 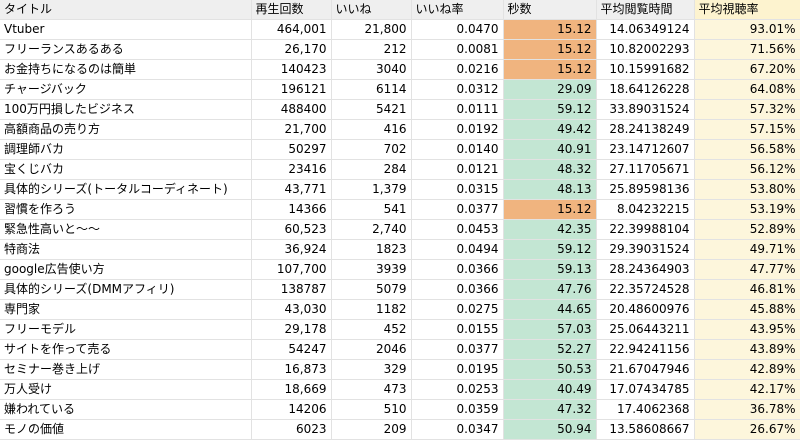 What do you see at coordinates (126, 29) in the screenshot?
I see `cell-title: Vtuber` at bounding box center [126, 29].